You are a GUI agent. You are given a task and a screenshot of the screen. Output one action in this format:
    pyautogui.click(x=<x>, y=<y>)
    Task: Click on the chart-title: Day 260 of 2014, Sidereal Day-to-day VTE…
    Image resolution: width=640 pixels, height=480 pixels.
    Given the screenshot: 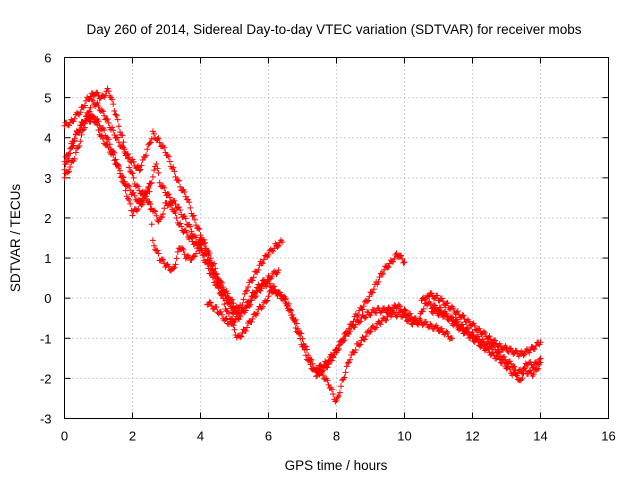 What is the action you would take?
    pyautogui.click(x=334, y=29)
    